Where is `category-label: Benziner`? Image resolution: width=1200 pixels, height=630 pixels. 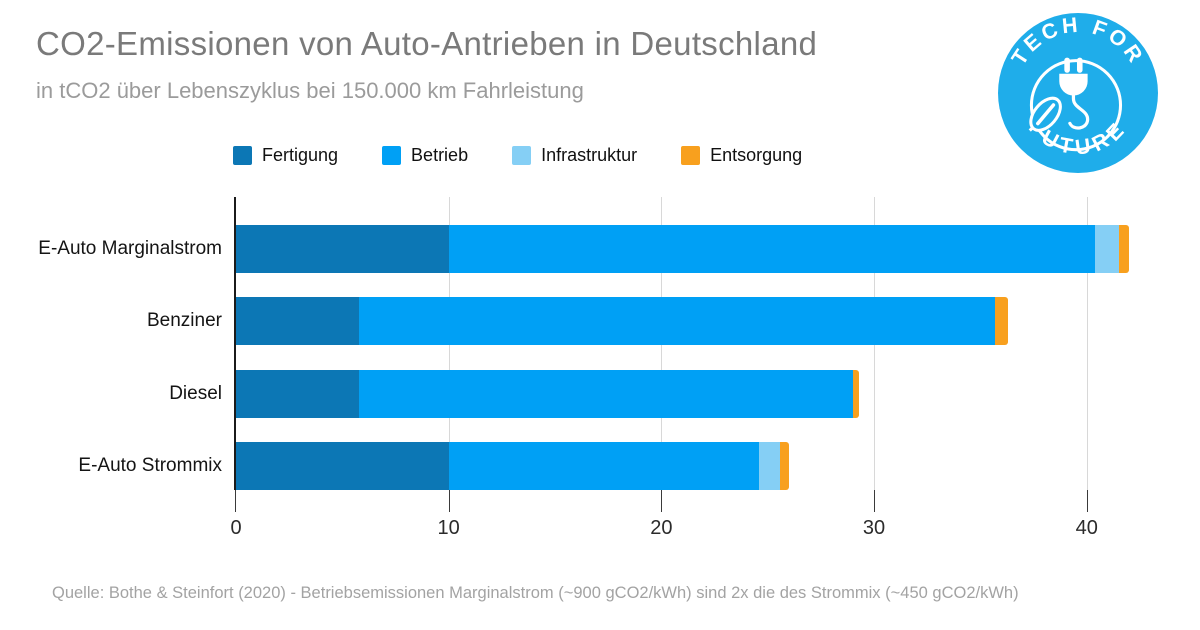
category-label: Benziner is located at coordinates (184, 321).